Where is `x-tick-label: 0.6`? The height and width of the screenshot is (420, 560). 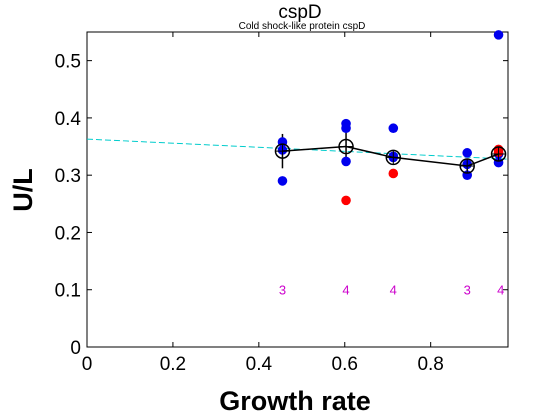 x-tick-label: 0.6 is located at coordinates (345, 364).